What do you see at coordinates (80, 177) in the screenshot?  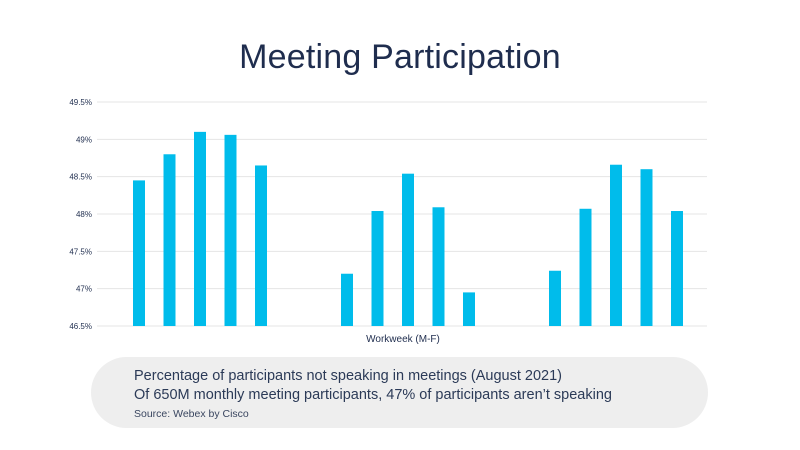 I see `y-tick-label: 48.5%` at bounding box center [80, 177].